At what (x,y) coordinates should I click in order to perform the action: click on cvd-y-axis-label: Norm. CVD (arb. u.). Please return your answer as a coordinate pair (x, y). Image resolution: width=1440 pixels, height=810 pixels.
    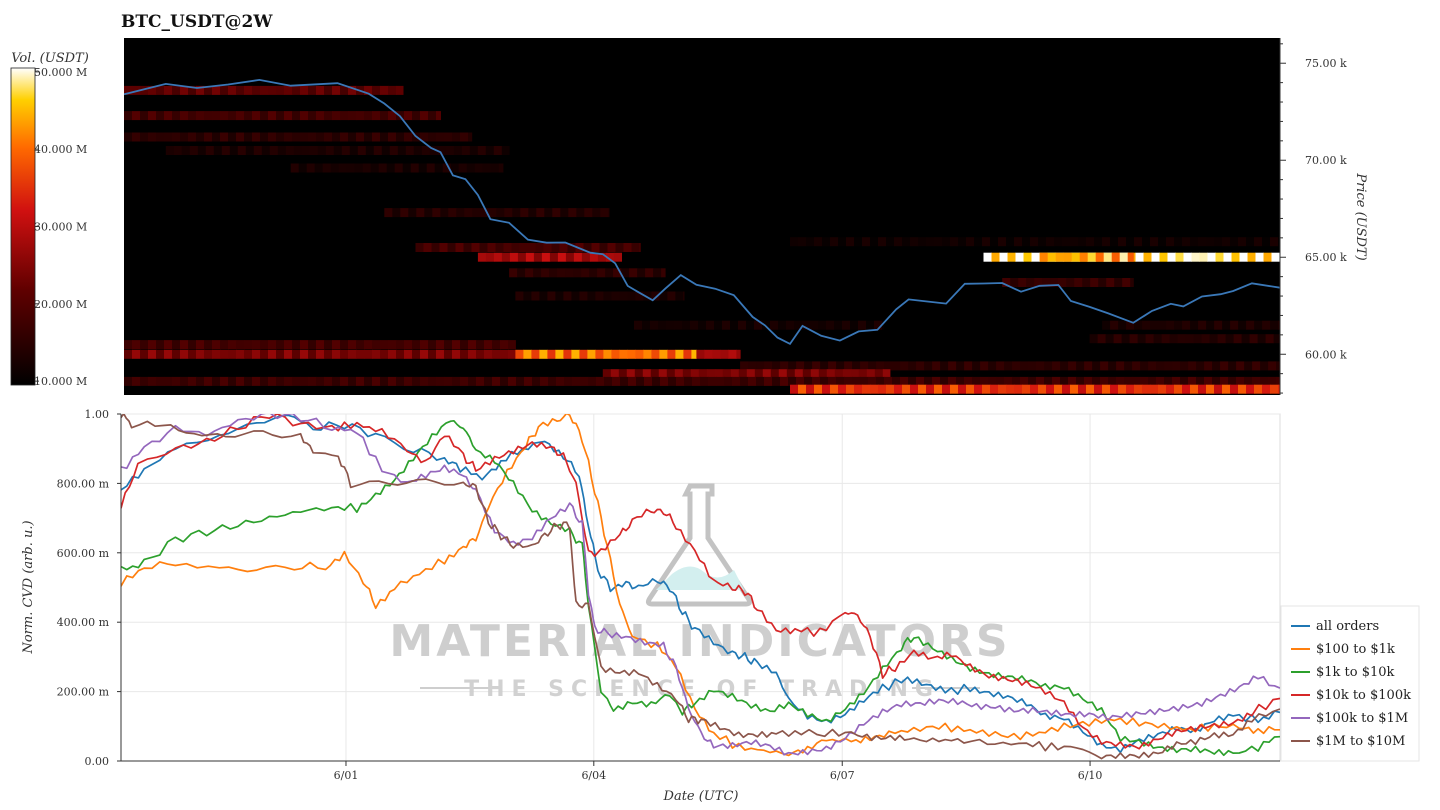
    Looking at the image, I should click on (28, 587).